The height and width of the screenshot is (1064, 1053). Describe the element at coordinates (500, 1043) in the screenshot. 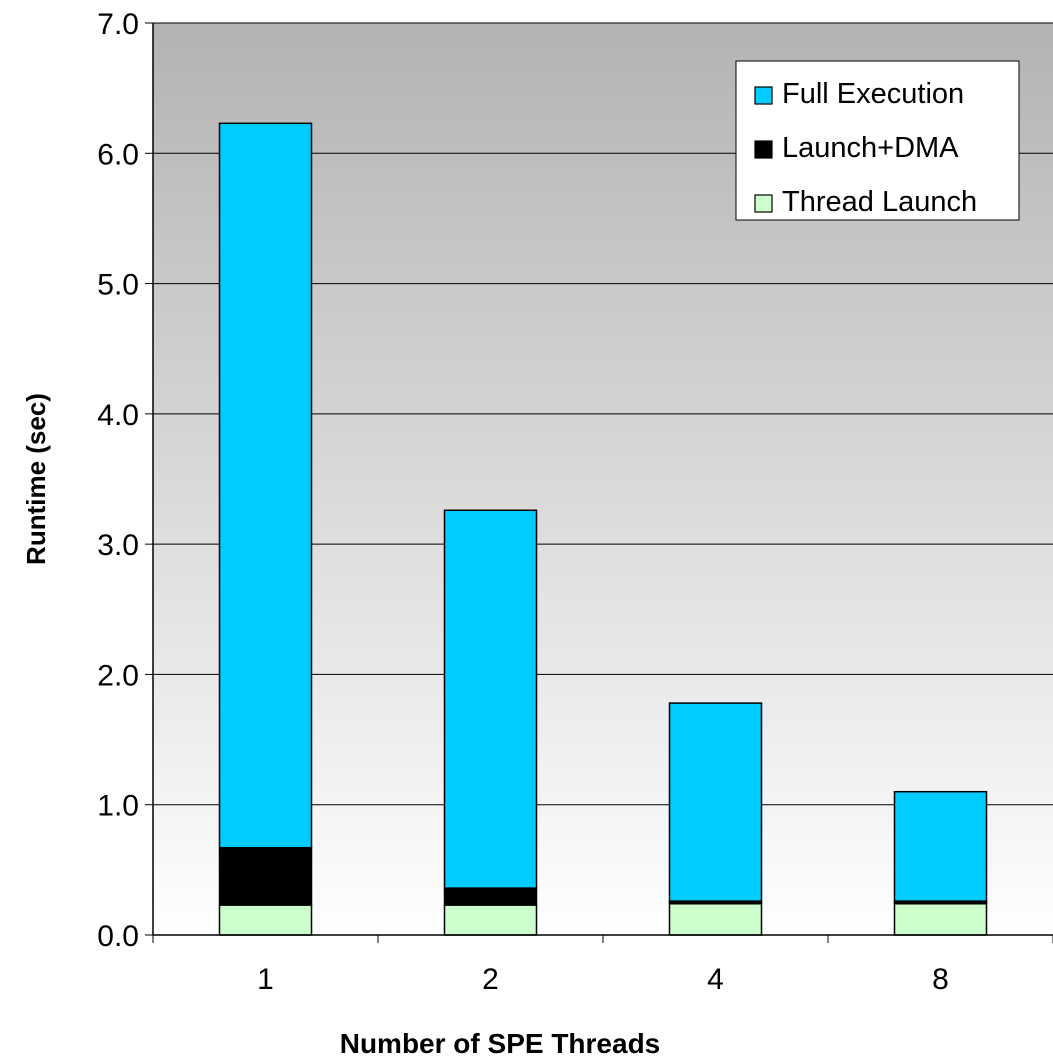

I see `x-axis-title: Number of SPE Threads` at that location.